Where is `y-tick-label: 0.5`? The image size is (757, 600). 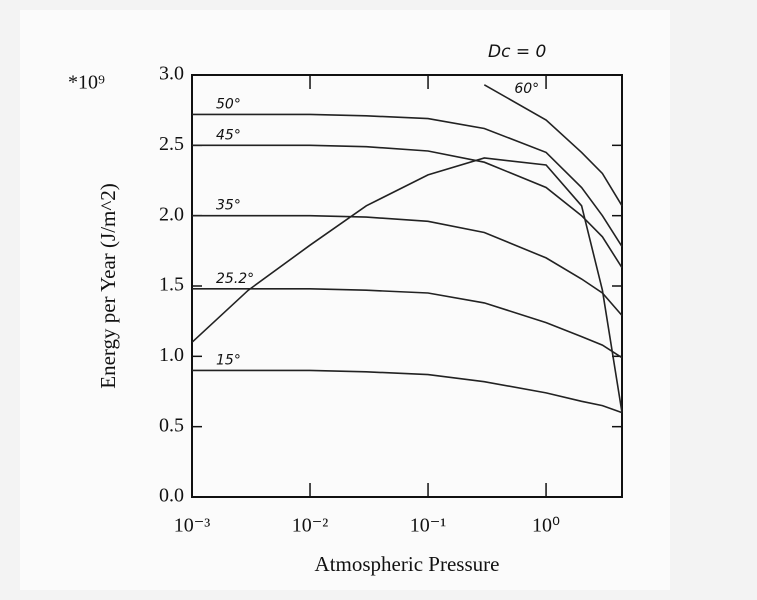
y-tick-label: 0.5 is located at coordinates (171, 425).